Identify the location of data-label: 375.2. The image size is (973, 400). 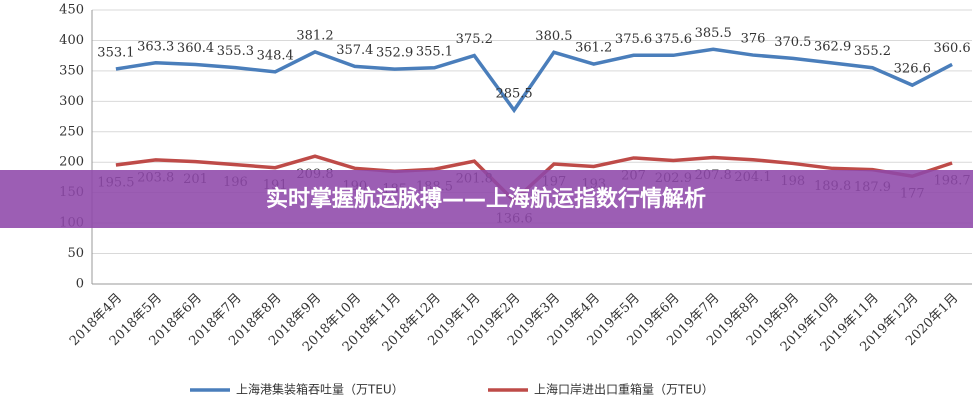
(474, 39).